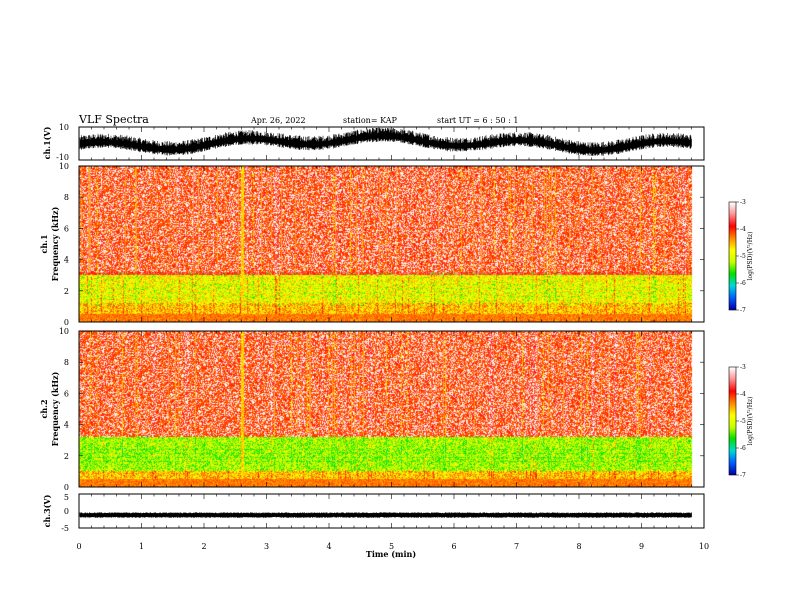 Image resolution: width=792 pixels, height=612 pixels. I want to click on x-tick-label: 0, so click(78, 546).